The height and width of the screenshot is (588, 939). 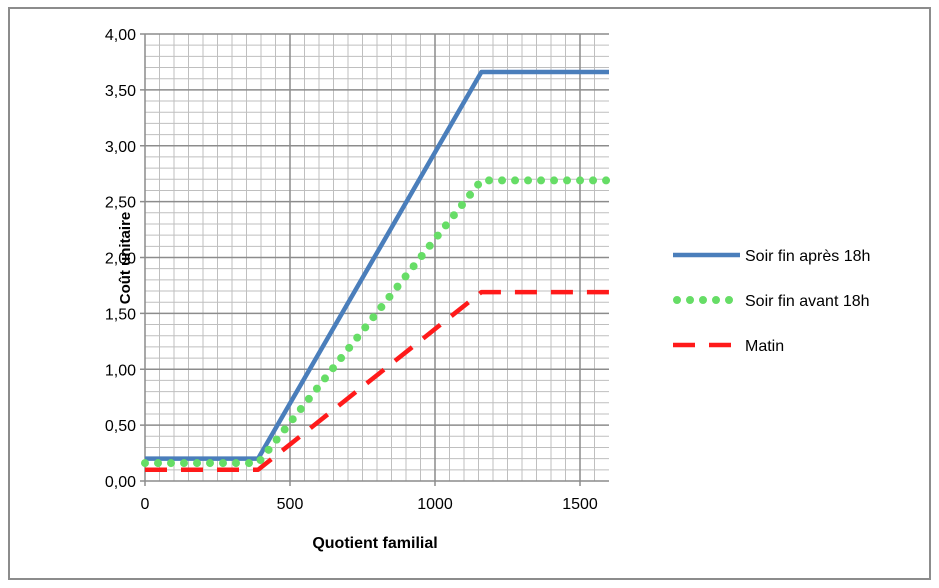 I want to click on x-tick-label: 1000, so click(x=435, y=504).